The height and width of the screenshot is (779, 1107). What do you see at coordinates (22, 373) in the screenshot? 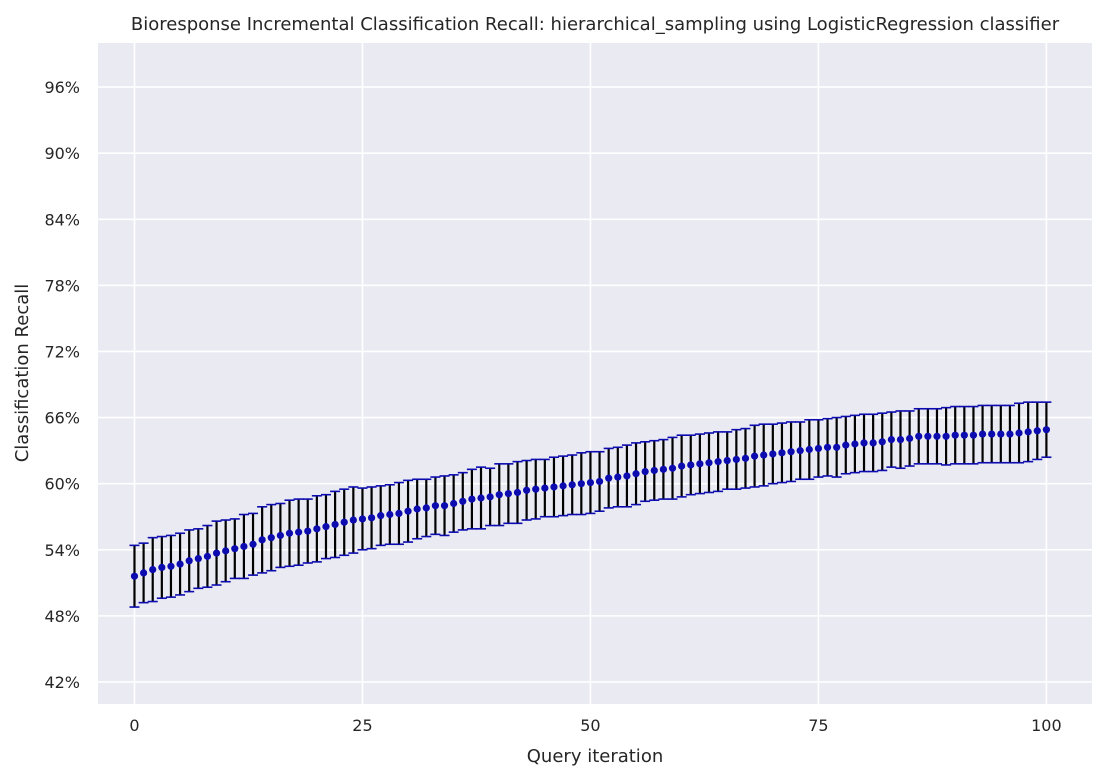
I see `y-axis-label: Classification Recall` at bounding box center [22, 373].